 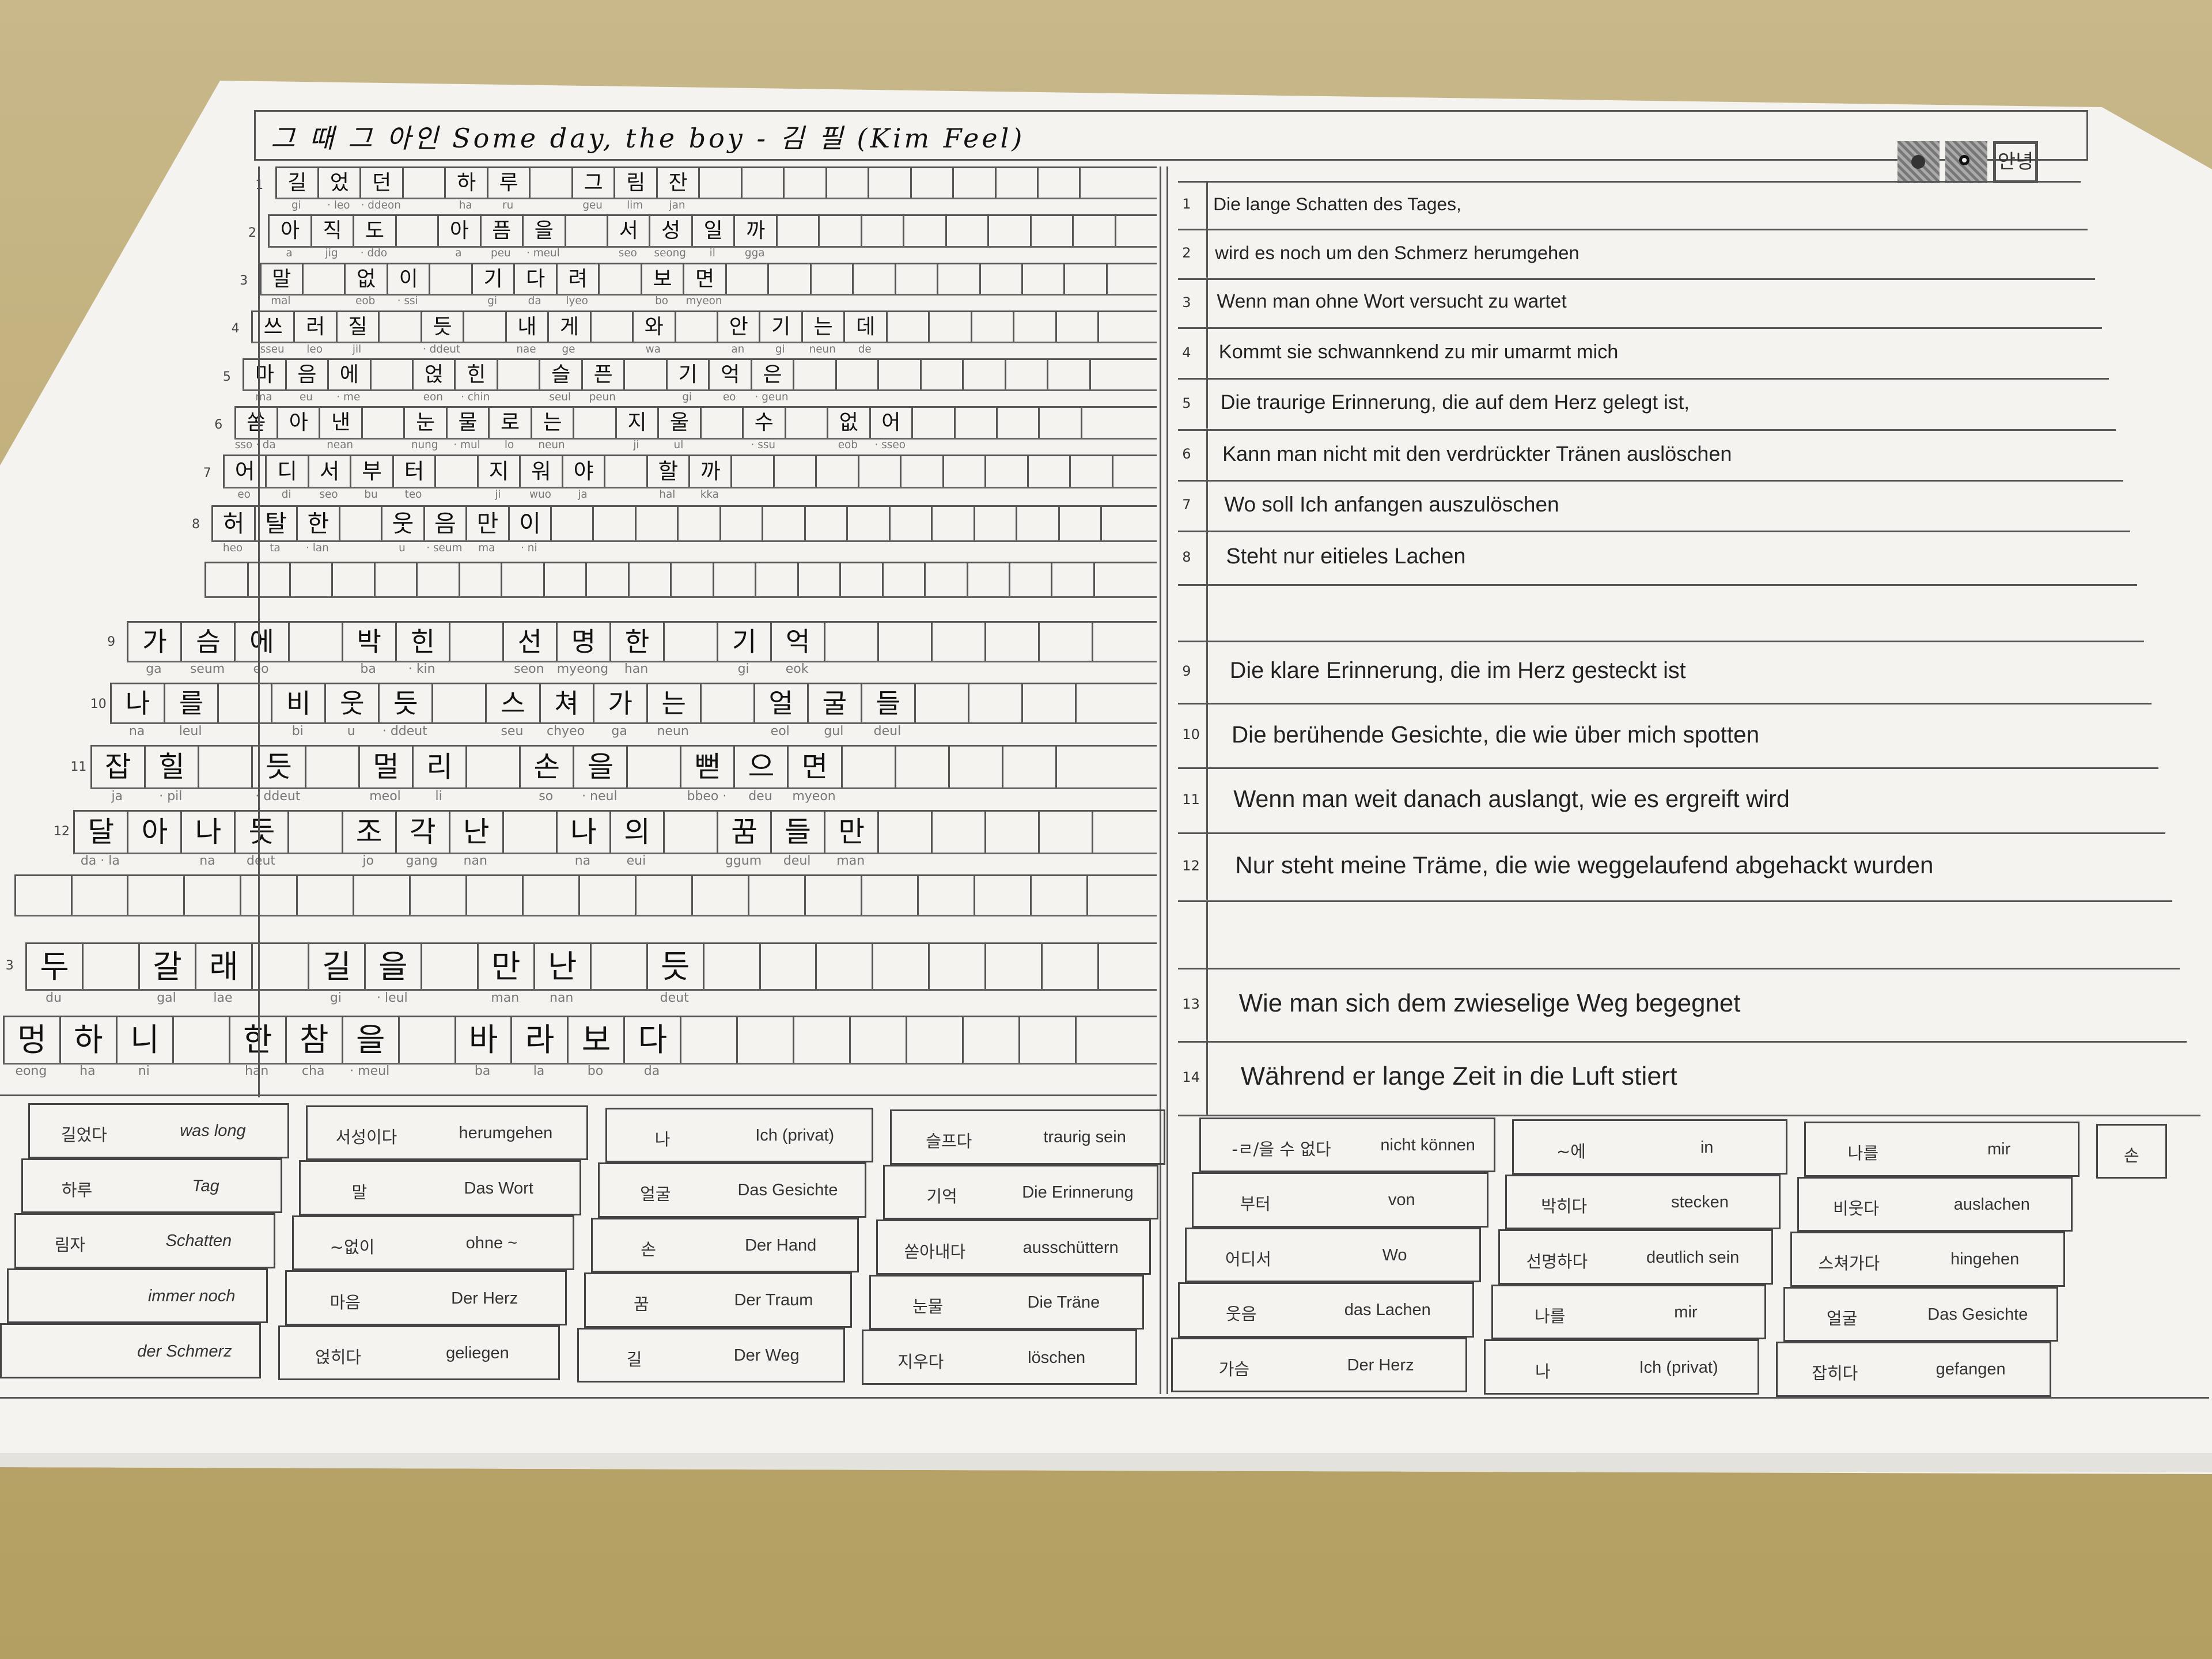 I want to click on hangul-character: 은, so click(x=771, y=375).